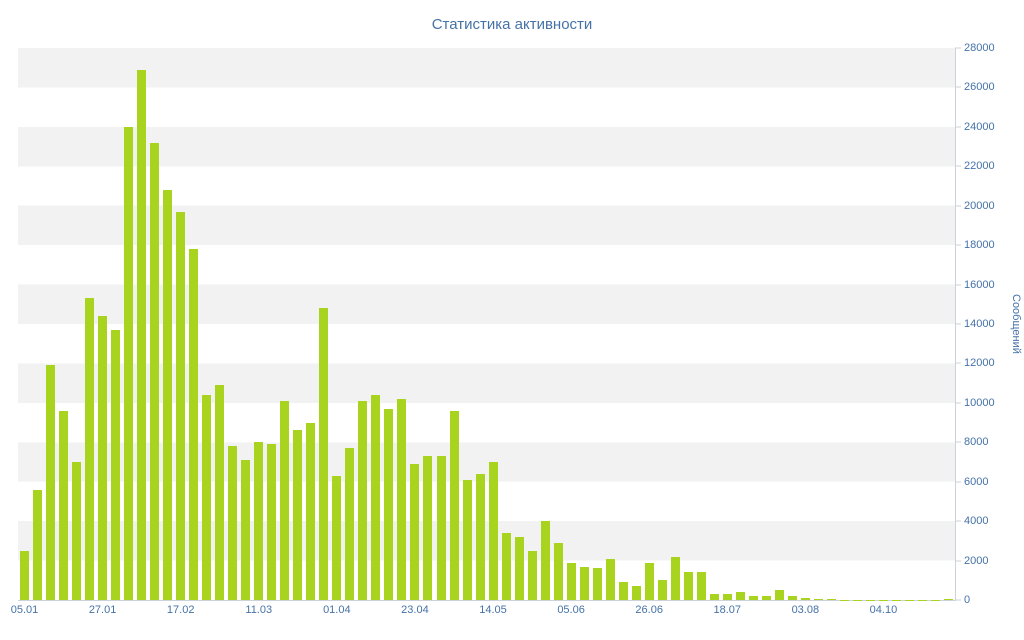 This screenshot has width=1024, height=640. Describe the element at coordinates (102, 610) in the screenshot. I see `x-axis-label: 27.01` at that location.